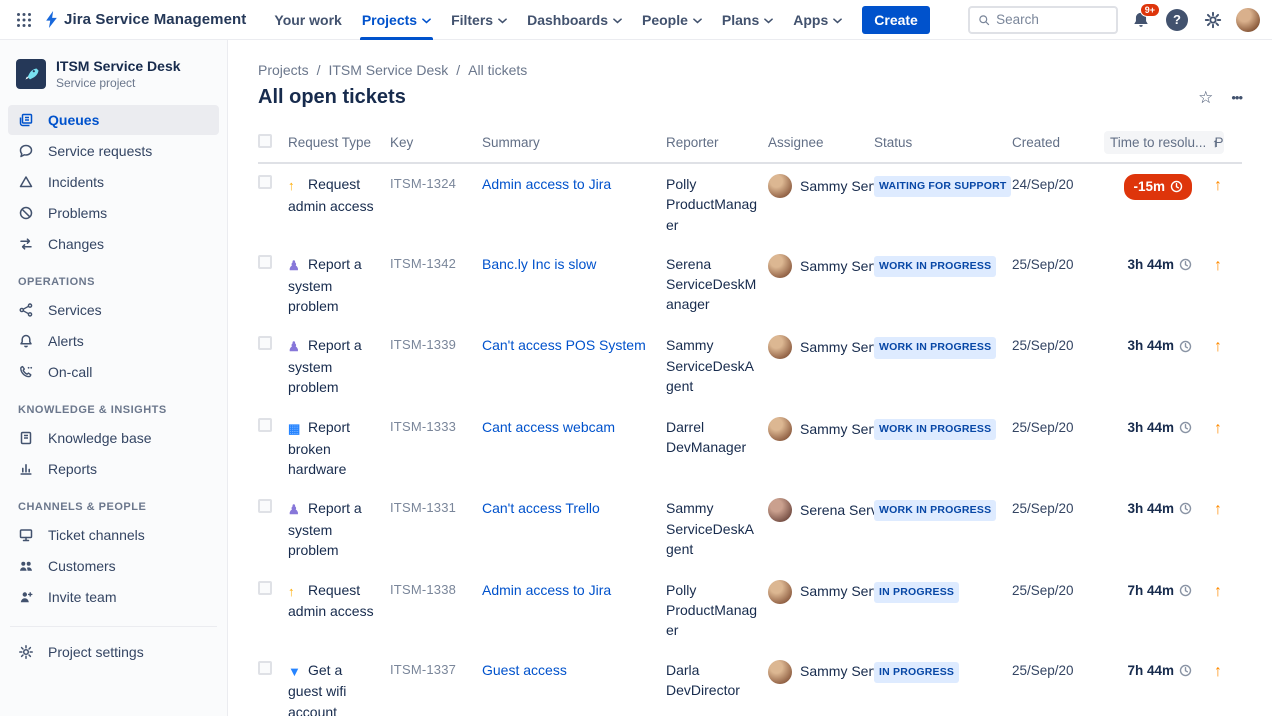 This screenshot has width=1272, height=716. Describe the element at coordinates (1215, 142) in the screenshot. I see `sort-asc-icon: ↑` at that location.